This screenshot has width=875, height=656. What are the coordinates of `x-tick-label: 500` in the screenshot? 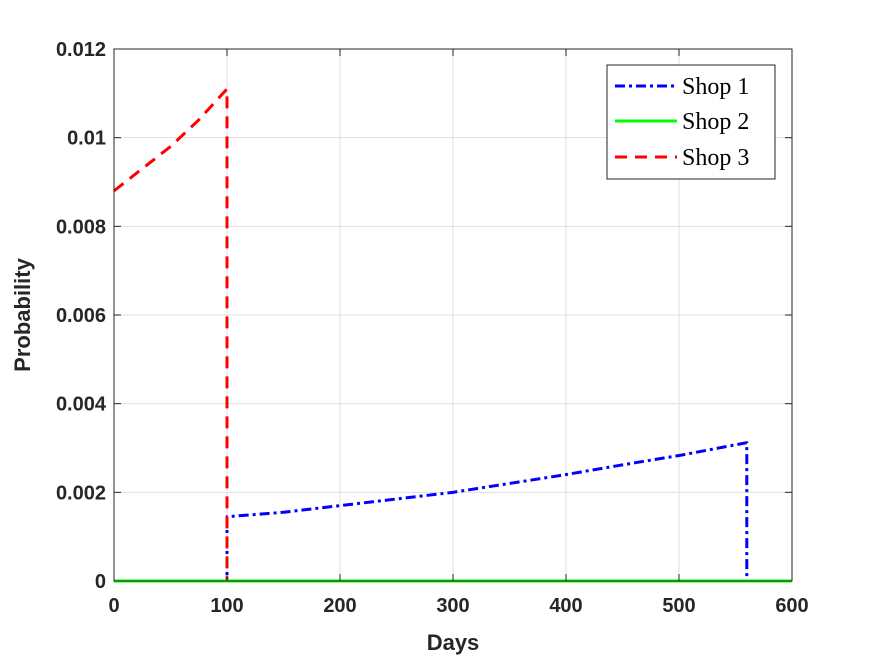 It's located at (678, 606).